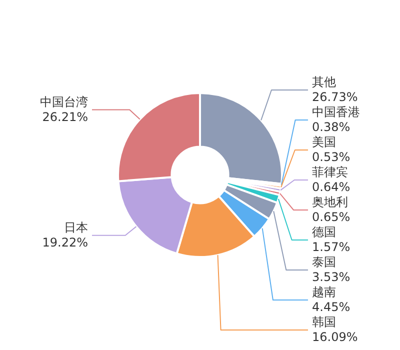 This screenshot has width=400, height=350. I want to click on slice-label: 奥地利, so click(330, 202).